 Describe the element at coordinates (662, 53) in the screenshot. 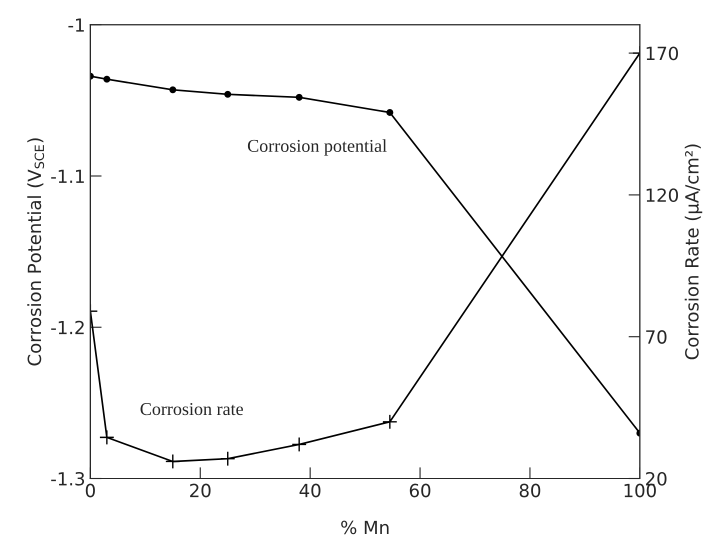

I see `y2-tick-label: 170` at that location.